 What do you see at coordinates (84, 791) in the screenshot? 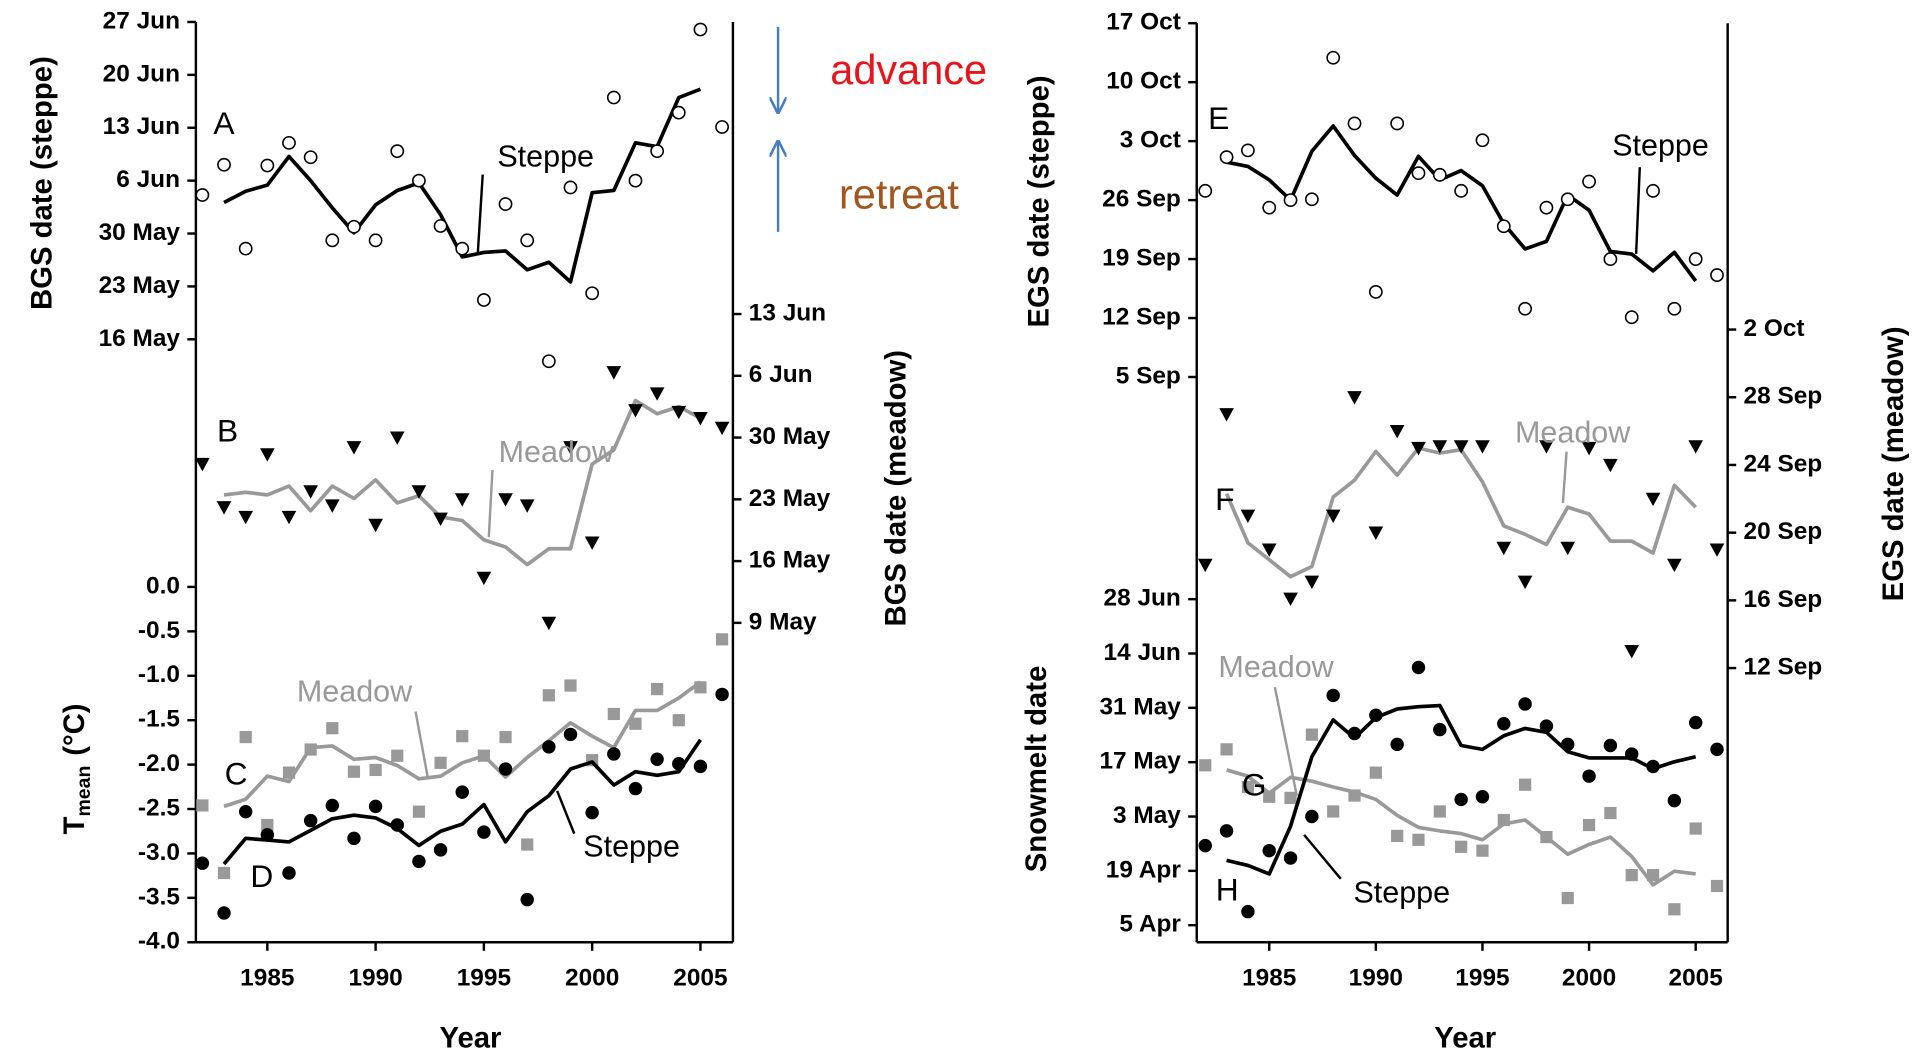
I see `y-axis-title-sub: mean` at bounding box center [84, 791].